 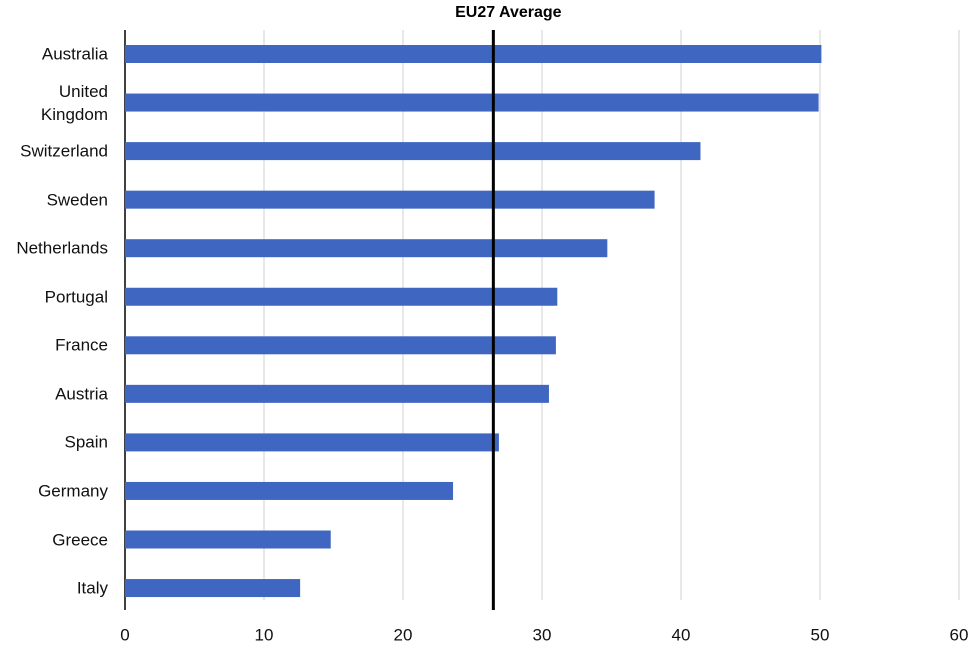 I want to click on y-tick-label: Italy, so click(x=92, y=588).